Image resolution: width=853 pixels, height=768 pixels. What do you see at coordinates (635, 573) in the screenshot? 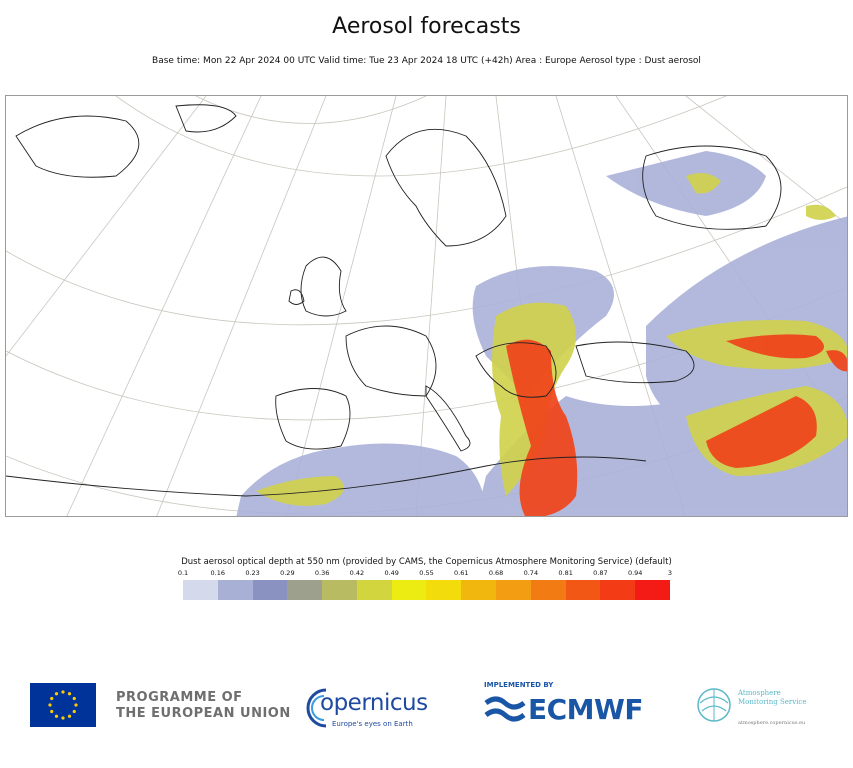
I see `legend-tick-label: 0.94` at bounding box center [635, 573].